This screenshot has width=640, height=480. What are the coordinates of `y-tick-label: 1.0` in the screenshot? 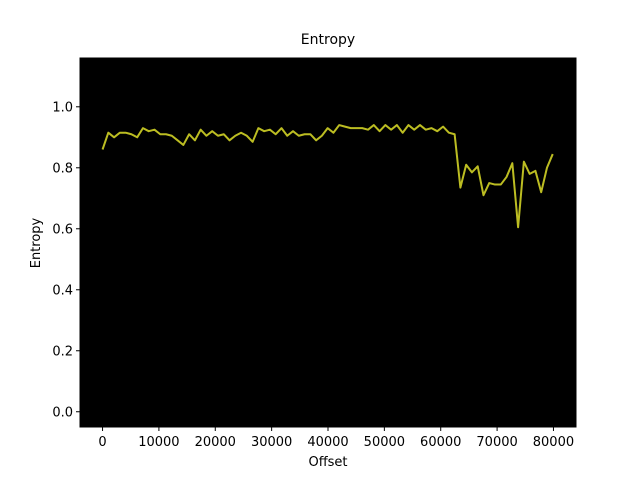 It's located at (62, 107).